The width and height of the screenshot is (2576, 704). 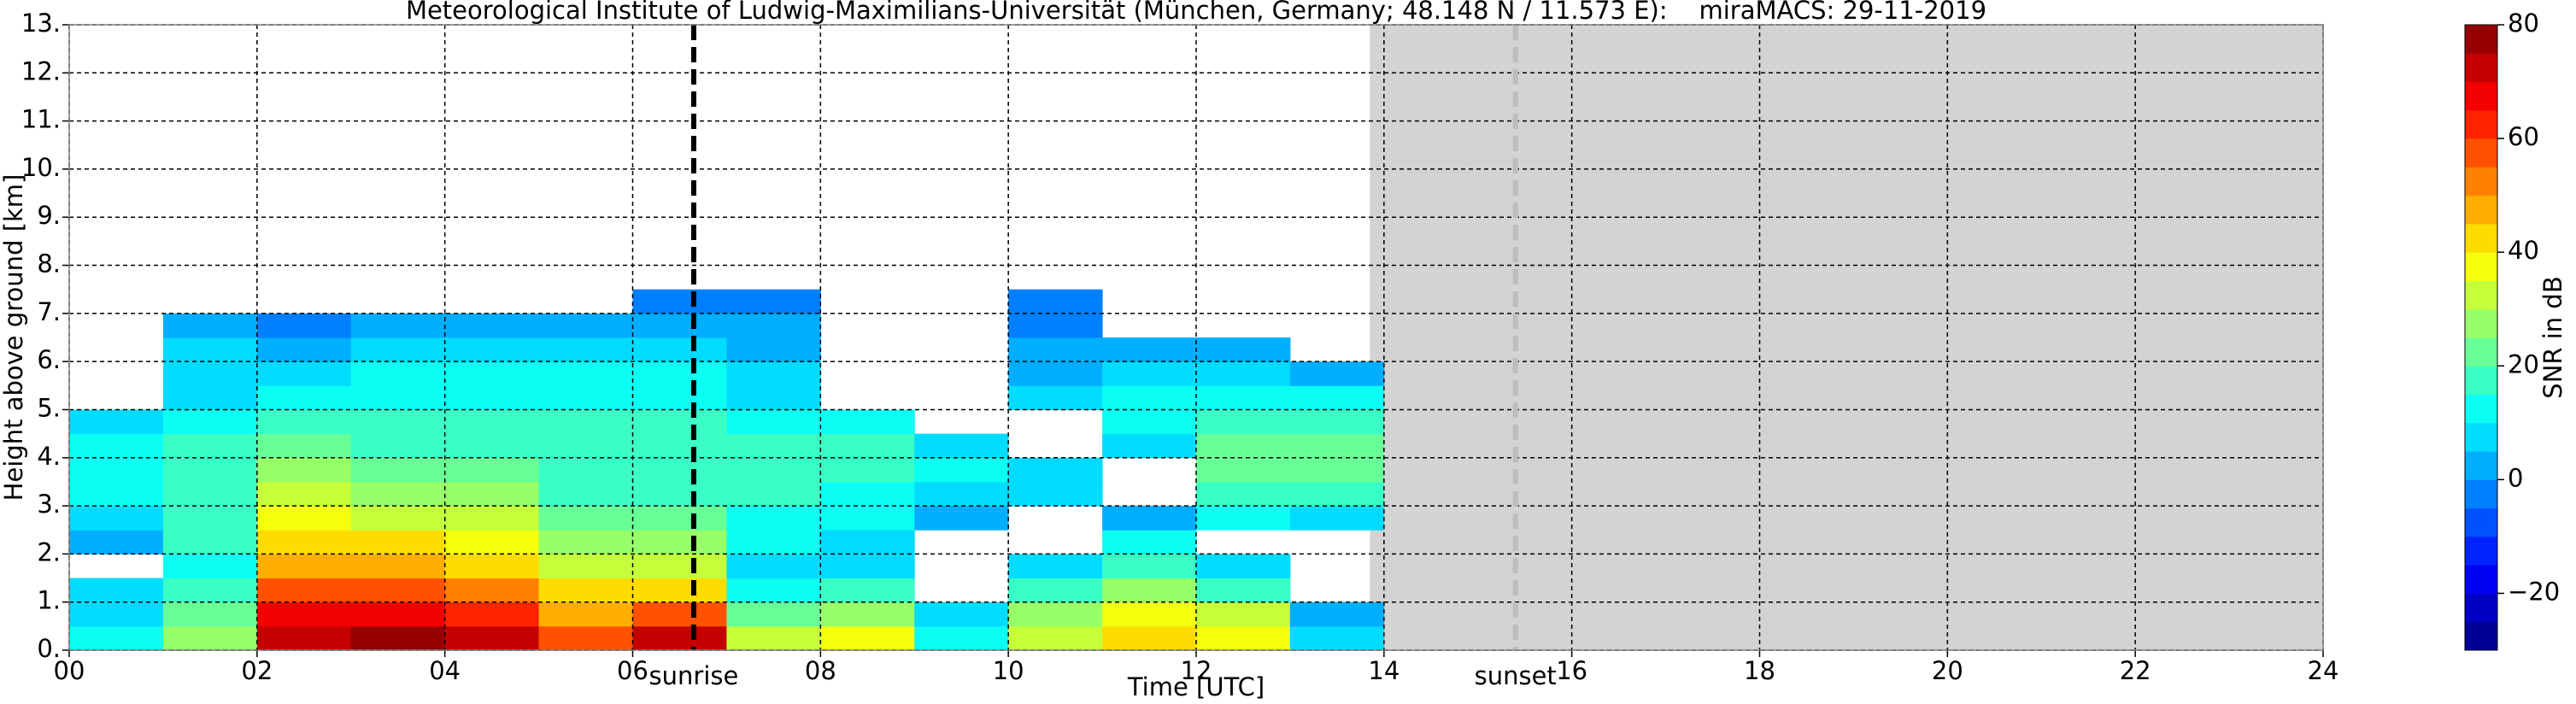 I want to click on y-tick-label: 8., so click(x=49, y=264).